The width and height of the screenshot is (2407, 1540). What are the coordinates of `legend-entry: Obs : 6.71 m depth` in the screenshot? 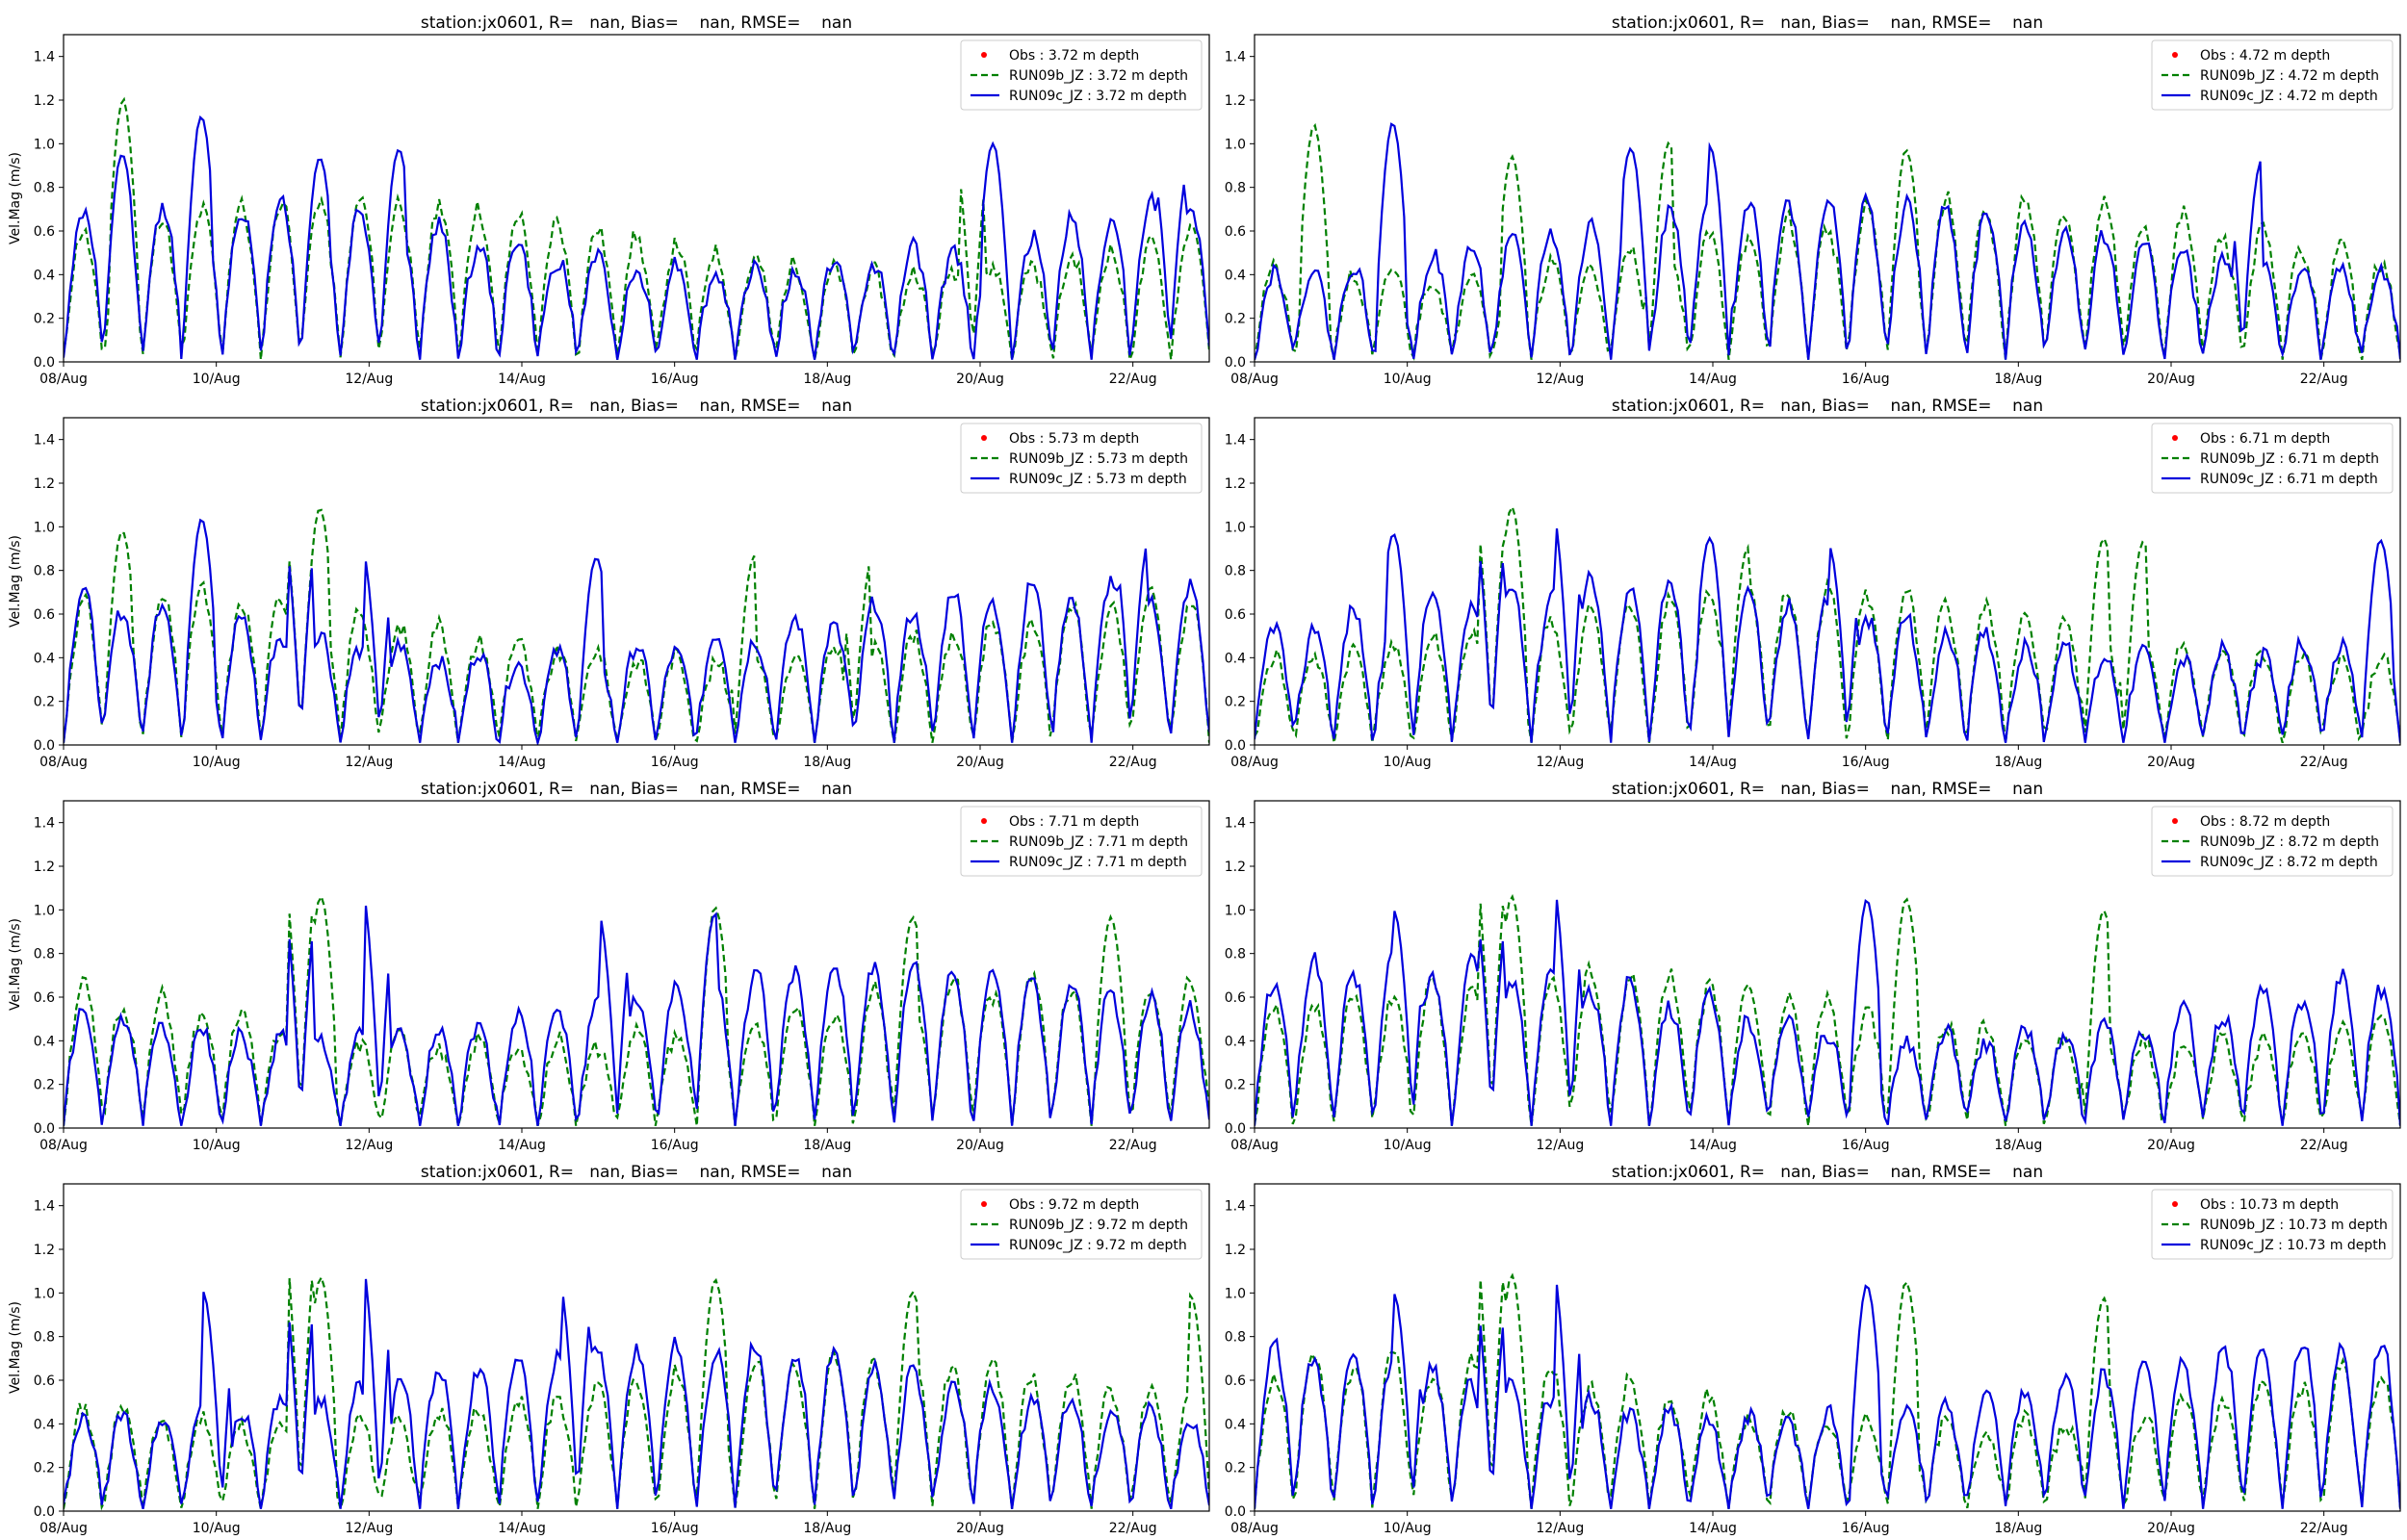 It's located at (2265, 439).